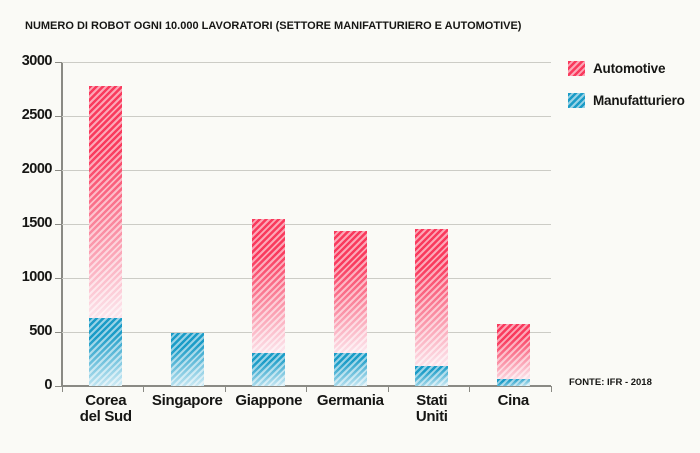  I want to click on x-tick-label: Cina, so click(513, 400).